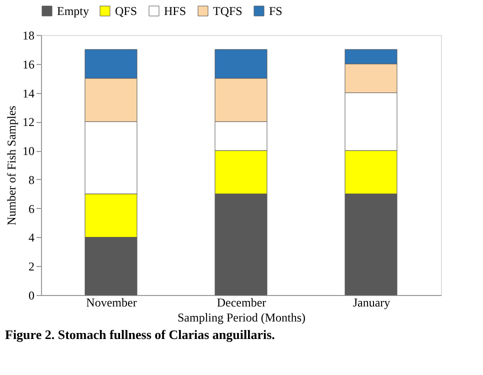 Image resolution: width=483 pixels, height=375 pixels. I want to click on y-tick-label: 8, so click(31, 179).